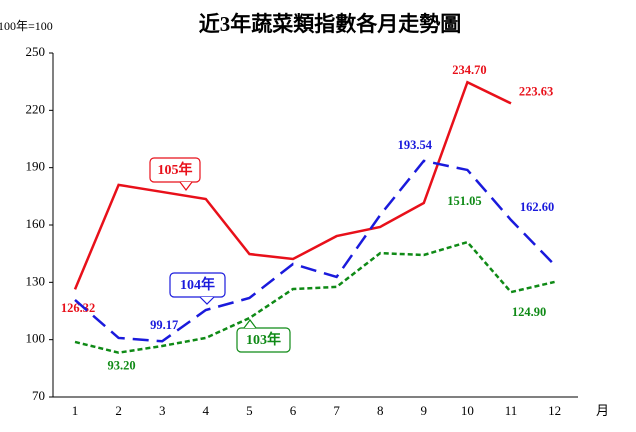 Image resolution: width=636 pixels, height=432 pixels. I want to click on x-tick-label: 8, so click(380, 410).